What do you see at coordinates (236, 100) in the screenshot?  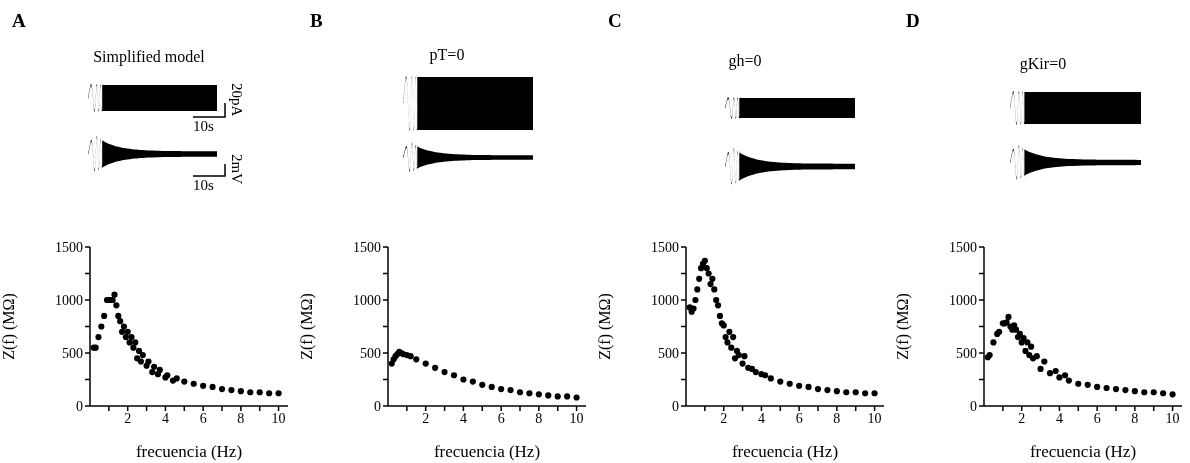 I see `text: 20pA` at bounding box center [236, 100].